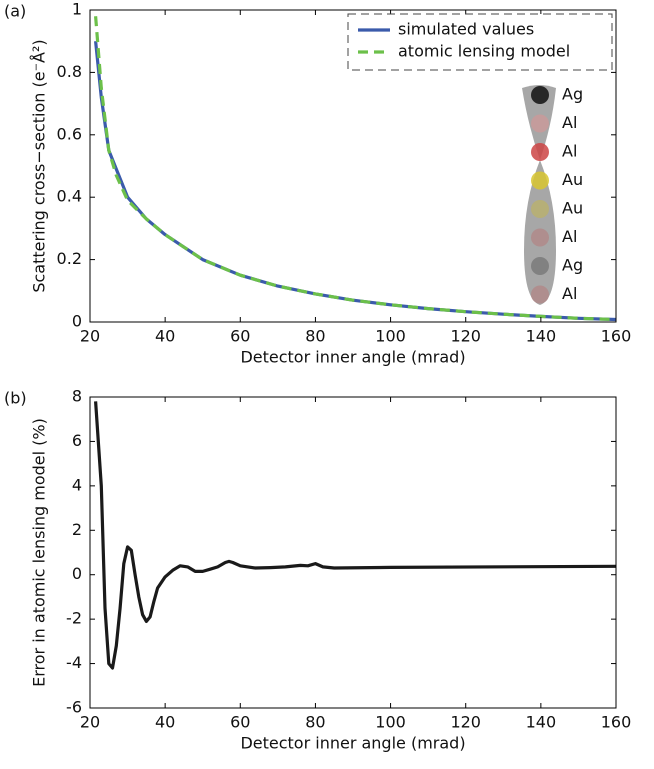 The height and width of the screenshot is (769, 654). I want to click on y-tick-label: -2, so click(74, 618).